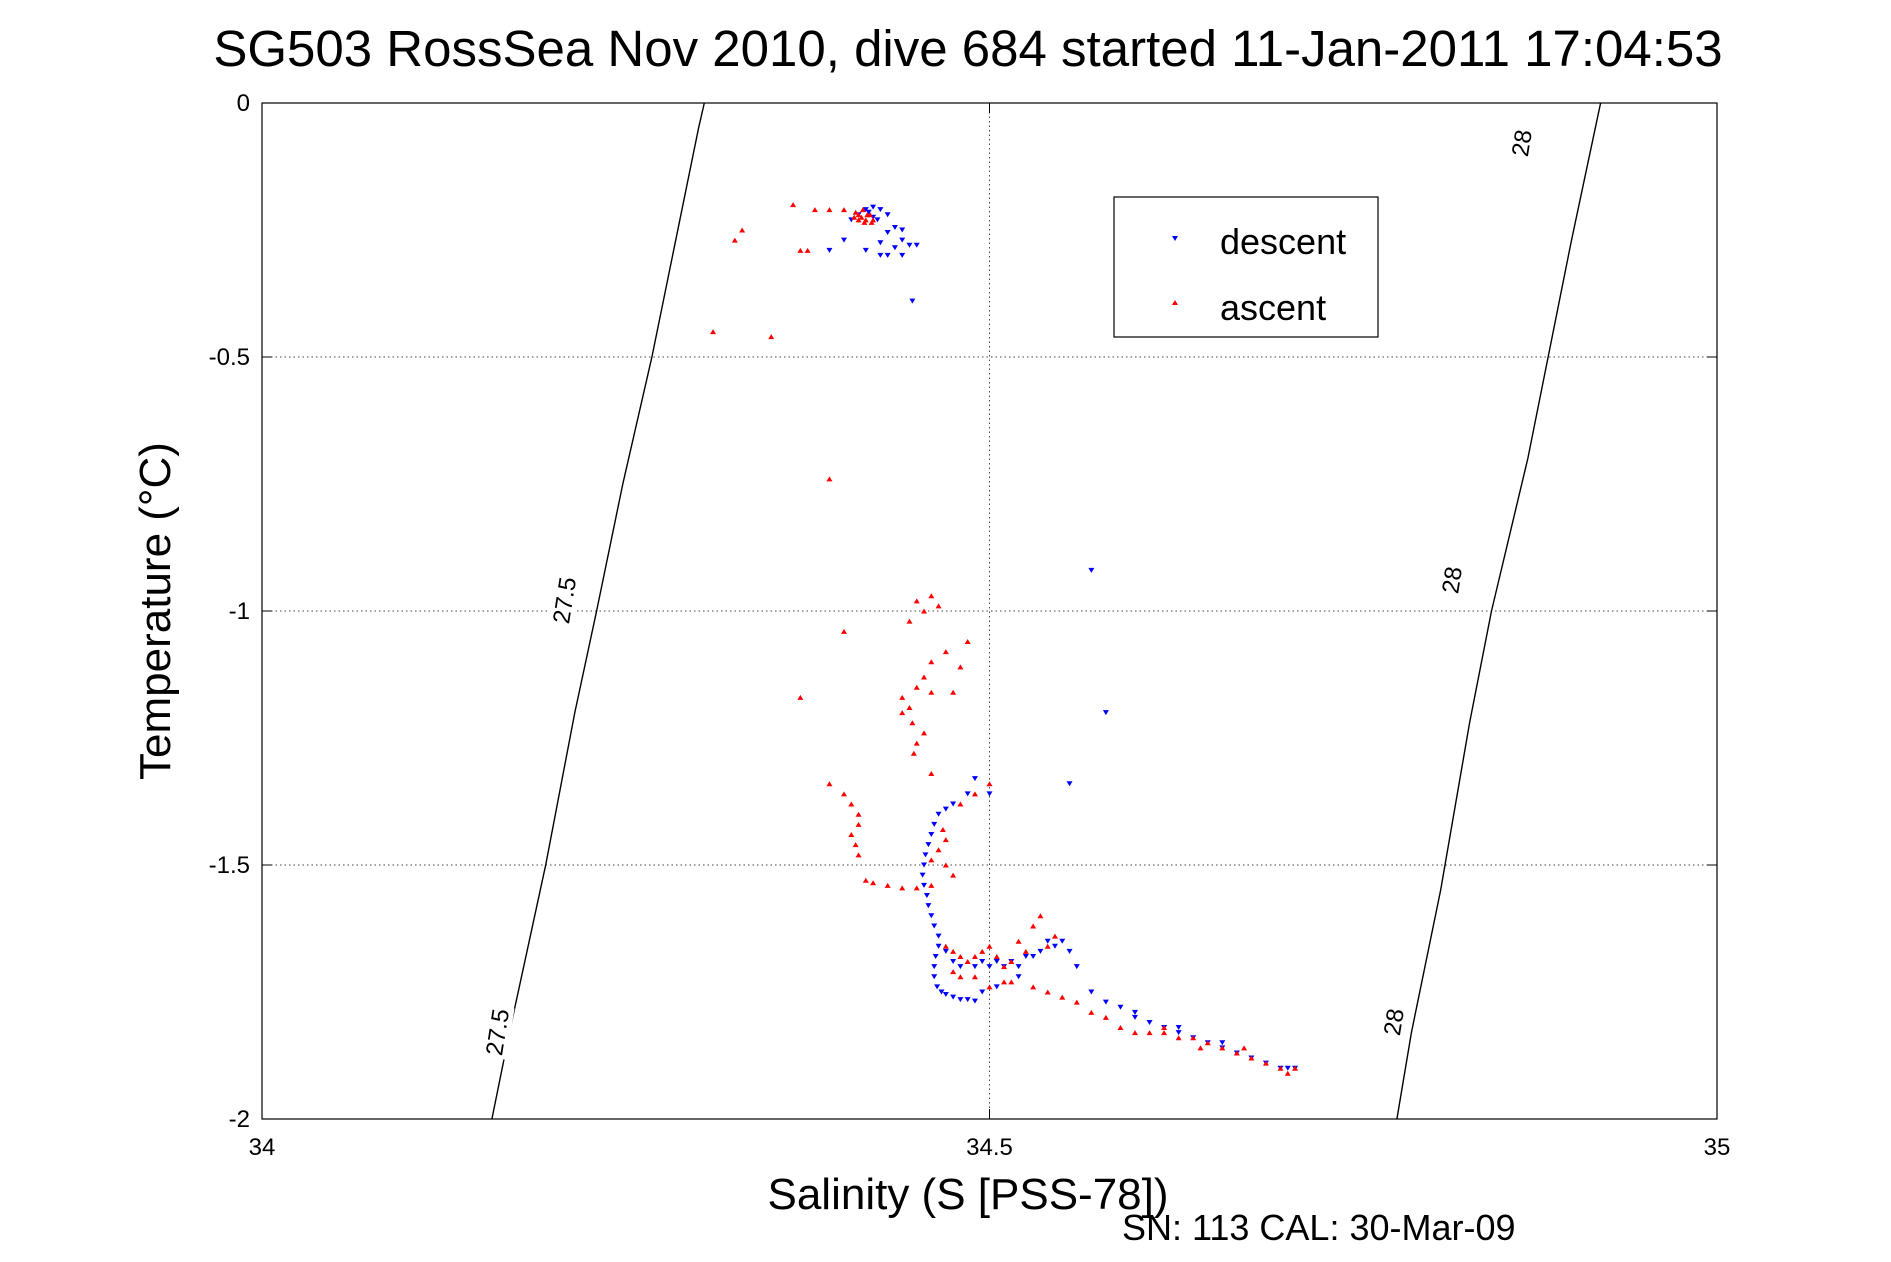 This screenshot has height=1262, width=1891. I want to click on isopycnal-label: 28, so click(1522, 143).